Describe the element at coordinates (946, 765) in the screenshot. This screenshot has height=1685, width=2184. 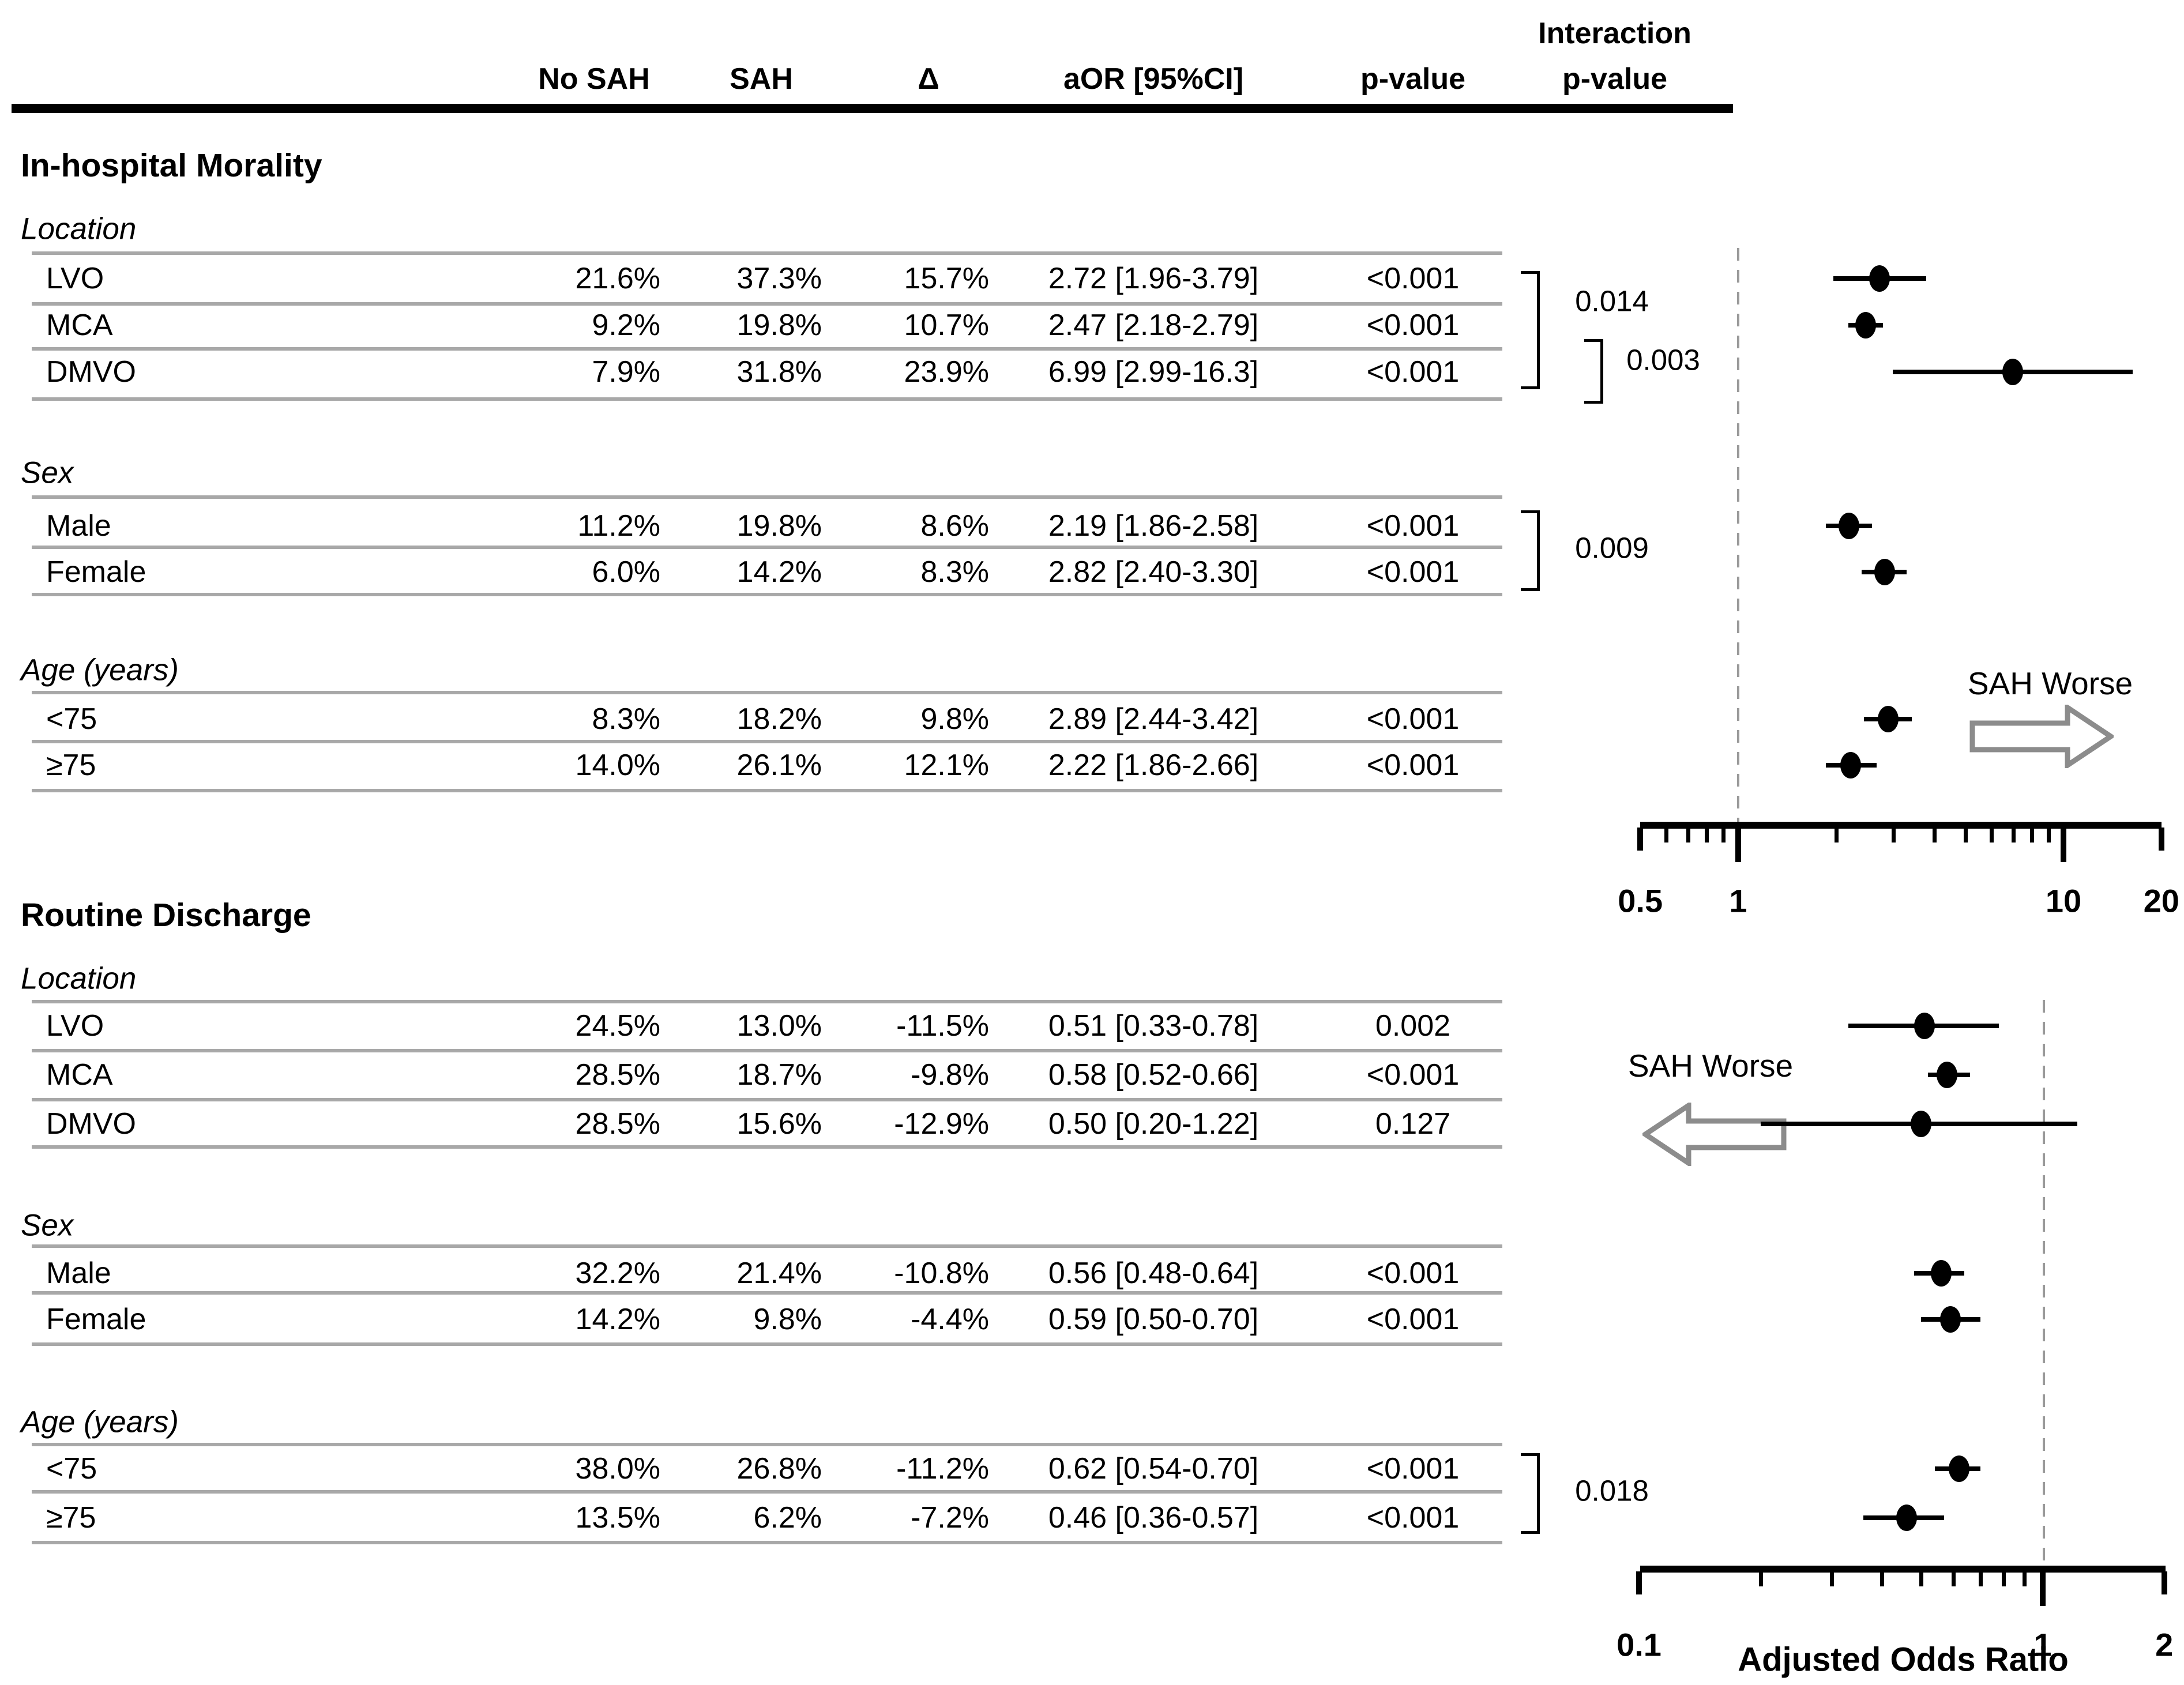
I see `cell-delta: 12.1%` at that location.